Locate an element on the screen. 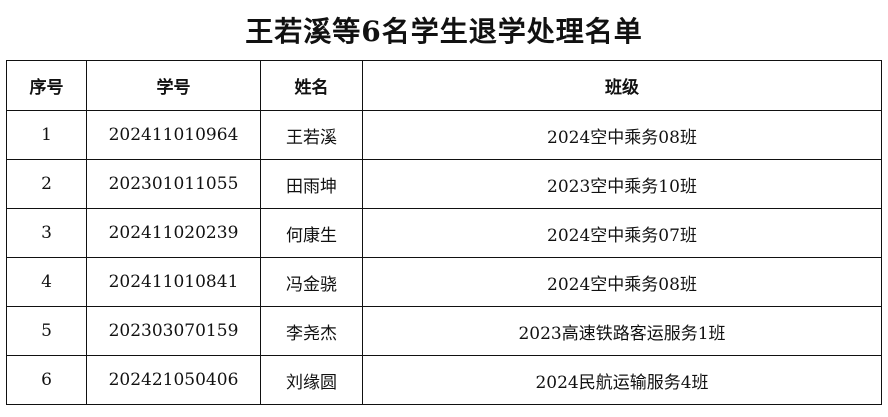  table-row: 2 202301011055 田雨坤 2023空中乘务10班 is located at coordinates (444, 184).